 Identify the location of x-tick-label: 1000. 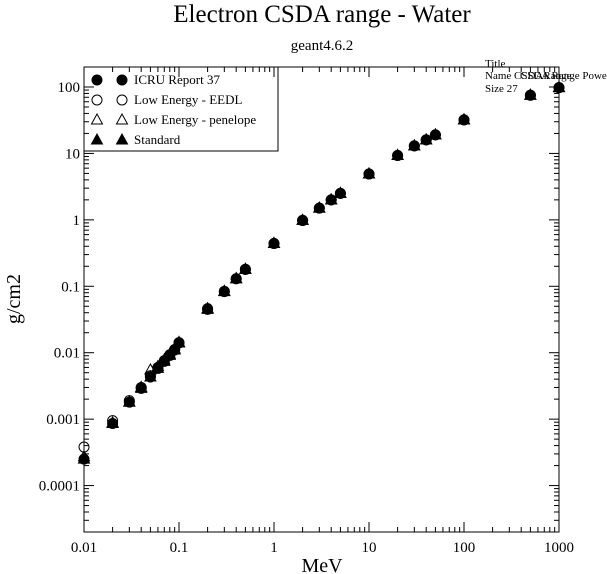
(559, 548).